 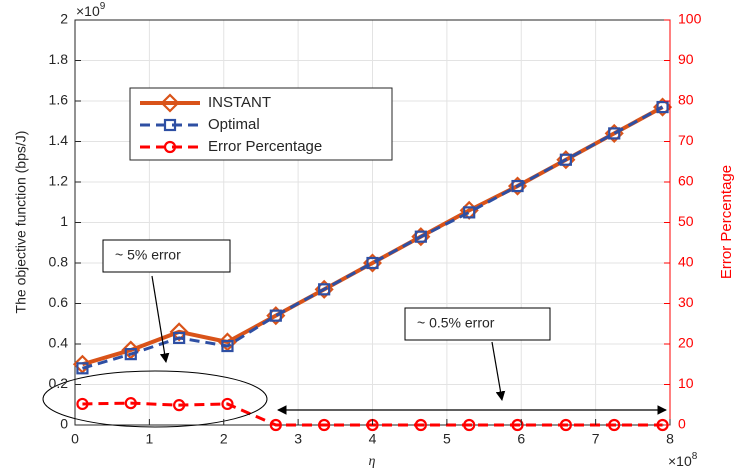 I want to click on y2-axis-label: Error Percentage, so click(x=726, y=222).